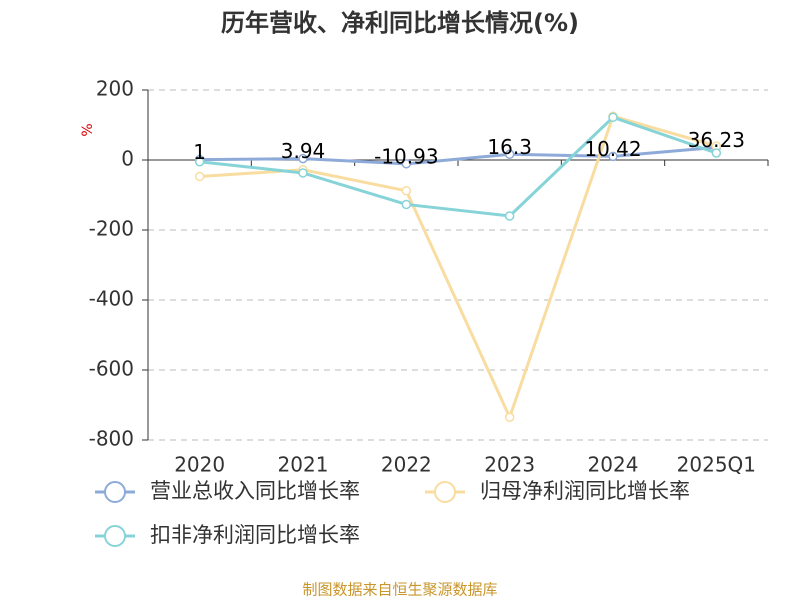 The image size is (800, 600). I want to click on y-tick-label: -400, so click(111, 299).